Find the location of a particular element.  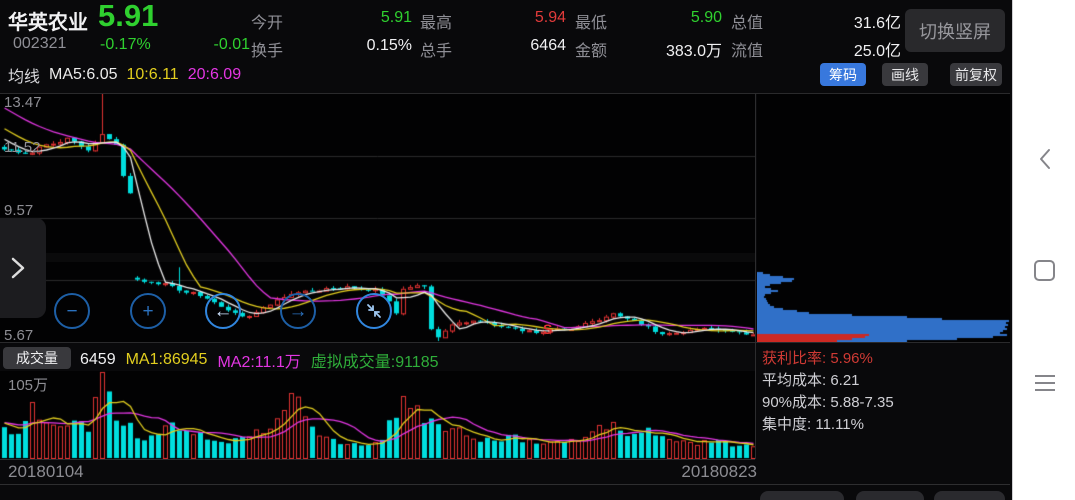

low-label: 最低 is located at coordinates (591, 23).